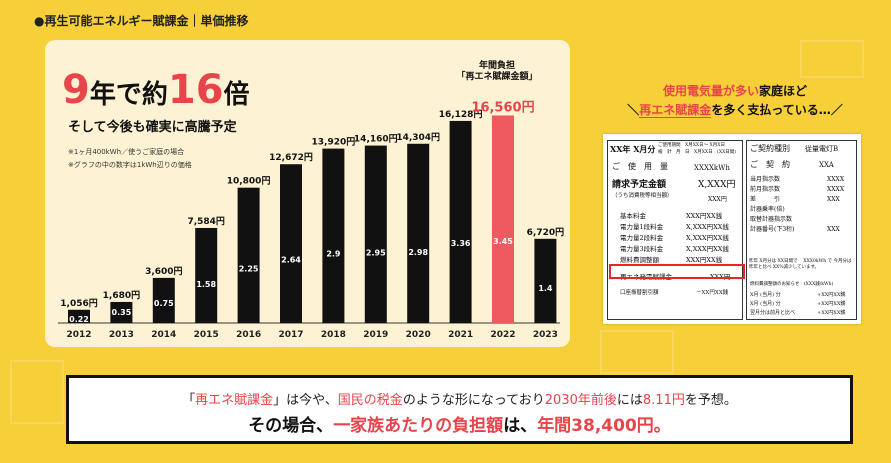 This screenshot has width=891, height=463. Describe the element at coordinates (783, 91) in the screenshot. I see `bill-caption-text: 家庭ほど` at that location.